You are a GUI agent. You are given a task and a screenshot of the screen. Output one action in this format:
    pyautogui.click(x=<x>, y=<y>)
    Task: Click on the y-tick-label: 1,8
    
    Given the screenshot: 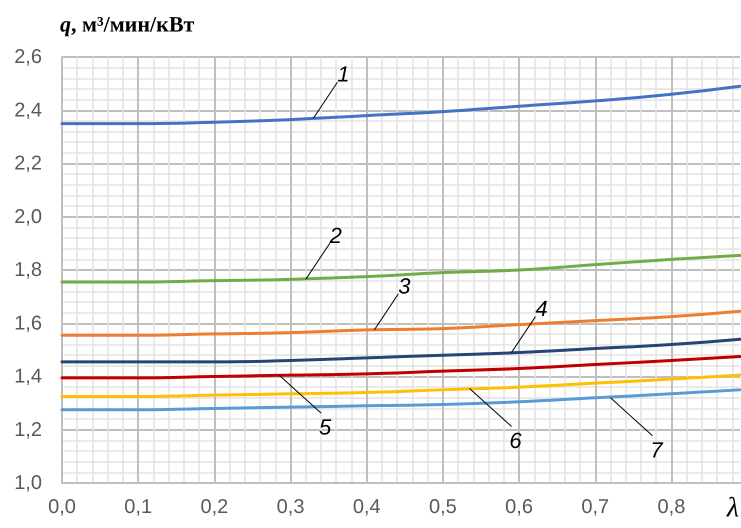 What is the action you would take?
    pyautogui.click(x=28, y=270)
    